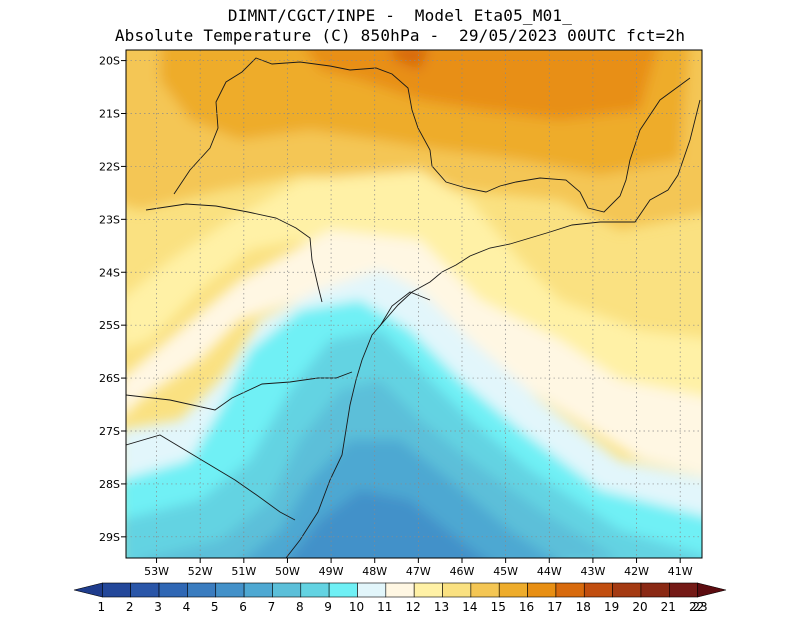 Image resolution: width=800 pixels, height=618 pixels. Describe the element at coordinates (680, 571) in the screenshot. I see `lon-tick-label: 41W` at that location.